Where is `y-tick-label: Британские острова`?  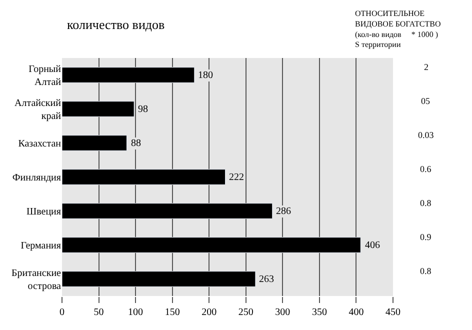
y-tick-label: Британские острова is located at coordinates (37, 280).